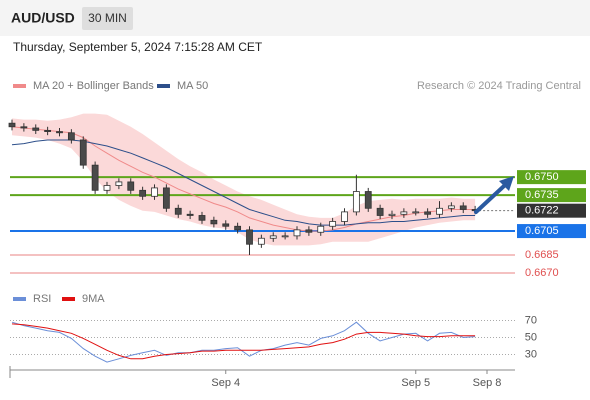  Describe the element at coordinates (43, 18) in the screenshot. I see `symbol: AUD/USD` at that location.